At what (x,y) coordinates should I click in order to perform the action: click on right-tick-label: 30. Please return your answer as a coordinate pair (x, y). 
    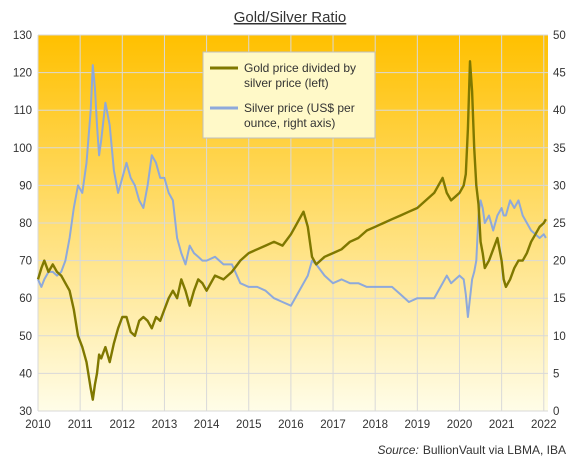
    Looking at the image, I should click on (559, 186).